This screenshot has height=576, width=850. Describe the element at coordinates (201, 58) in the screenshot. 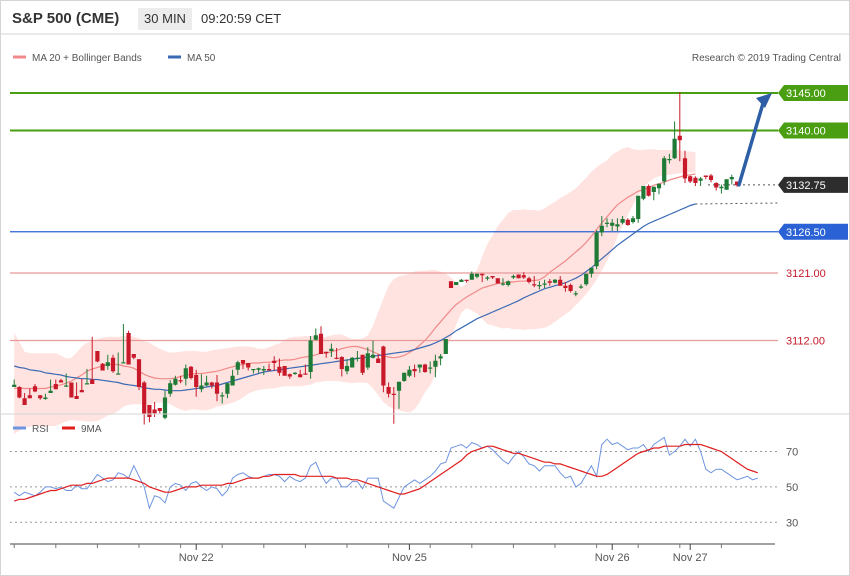

I see `ma50-legend-label: MA 50` at that location.